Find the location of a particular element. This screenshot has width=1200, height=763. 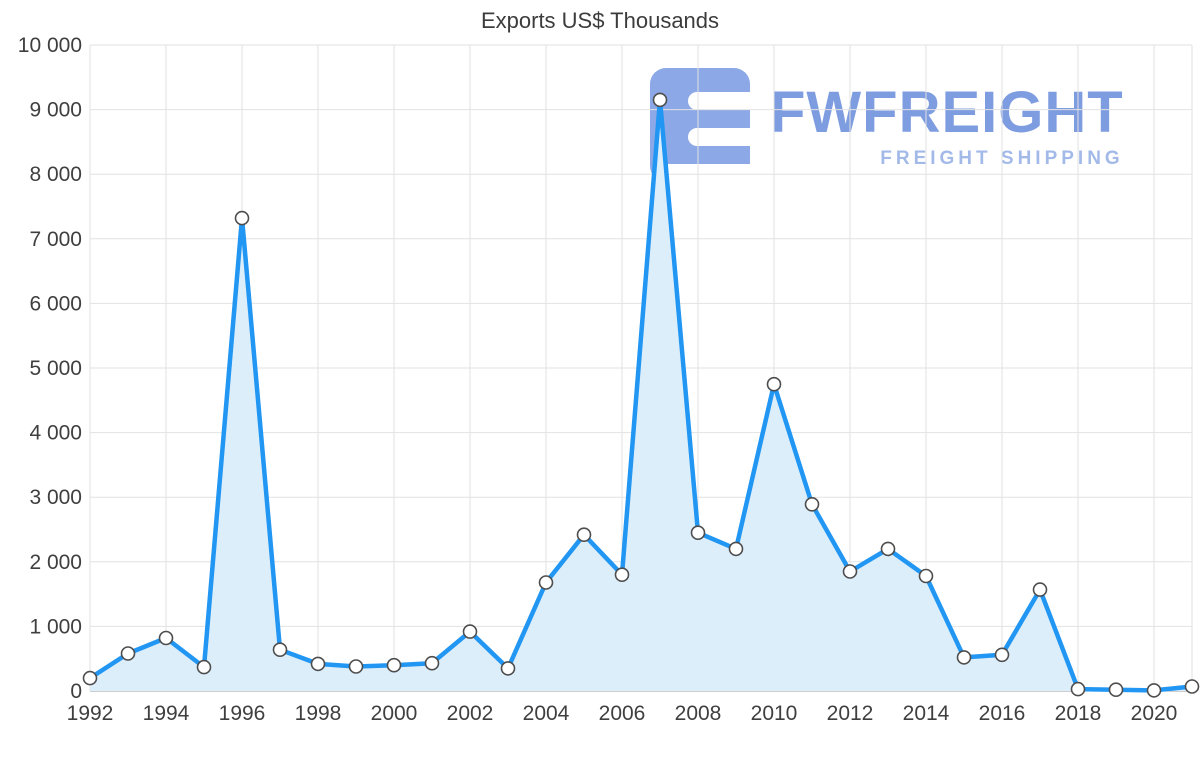

x-axis-tick-label: 2002 is located at coordinates (470, 713).